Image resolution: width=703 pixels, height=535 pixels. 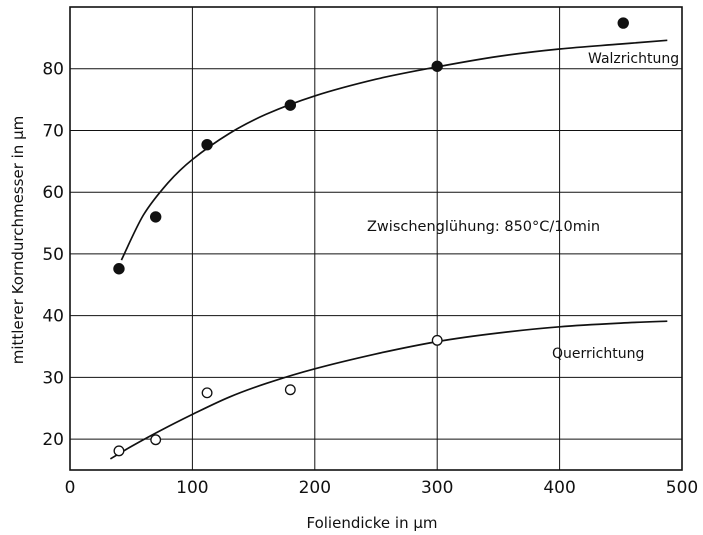 What do you see at coordinates (53, 193) in the screenshot?
I see `y-tick-label: 60` at bounding box center [53, 193].